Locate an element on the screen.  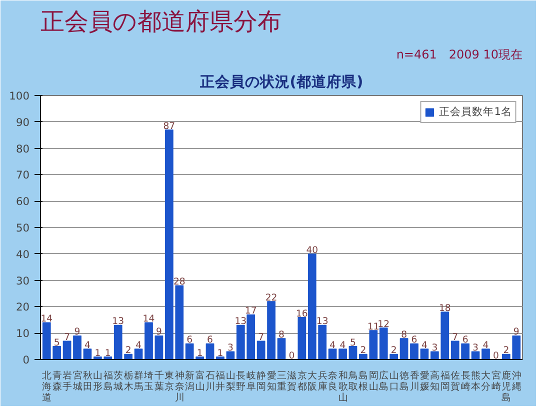
y-tick-label: 90 is located at coordinates (23, 122).